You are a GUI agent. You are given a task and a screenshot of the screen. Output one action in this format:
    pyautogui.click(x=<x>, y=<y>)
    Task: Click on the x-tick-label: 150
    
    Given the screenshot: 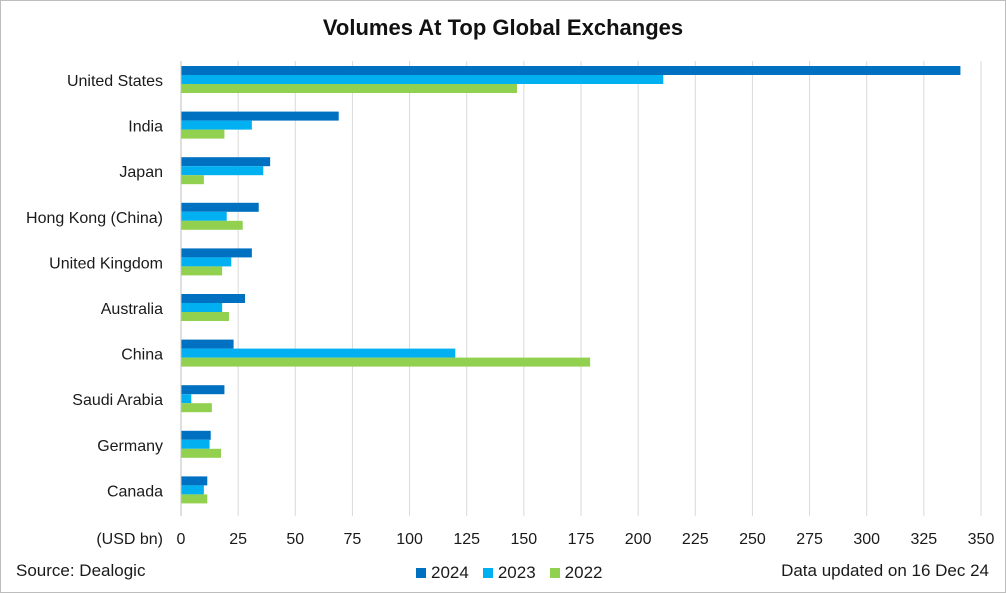 What is the action you would take?
    pyautogui.click(x=524, y=539)
    